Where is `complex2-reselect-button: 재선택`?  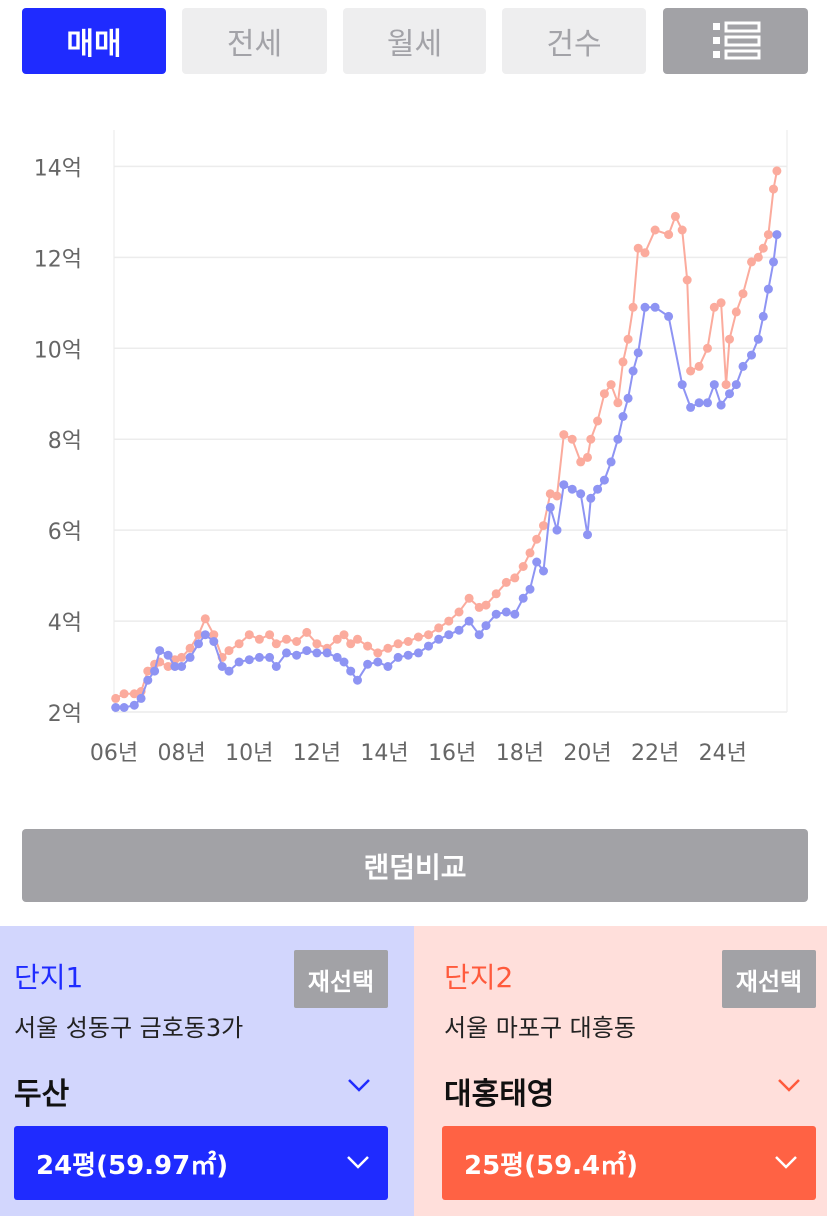 complex2-reselect-button: 재선택 is located at coordinates (769, 979).